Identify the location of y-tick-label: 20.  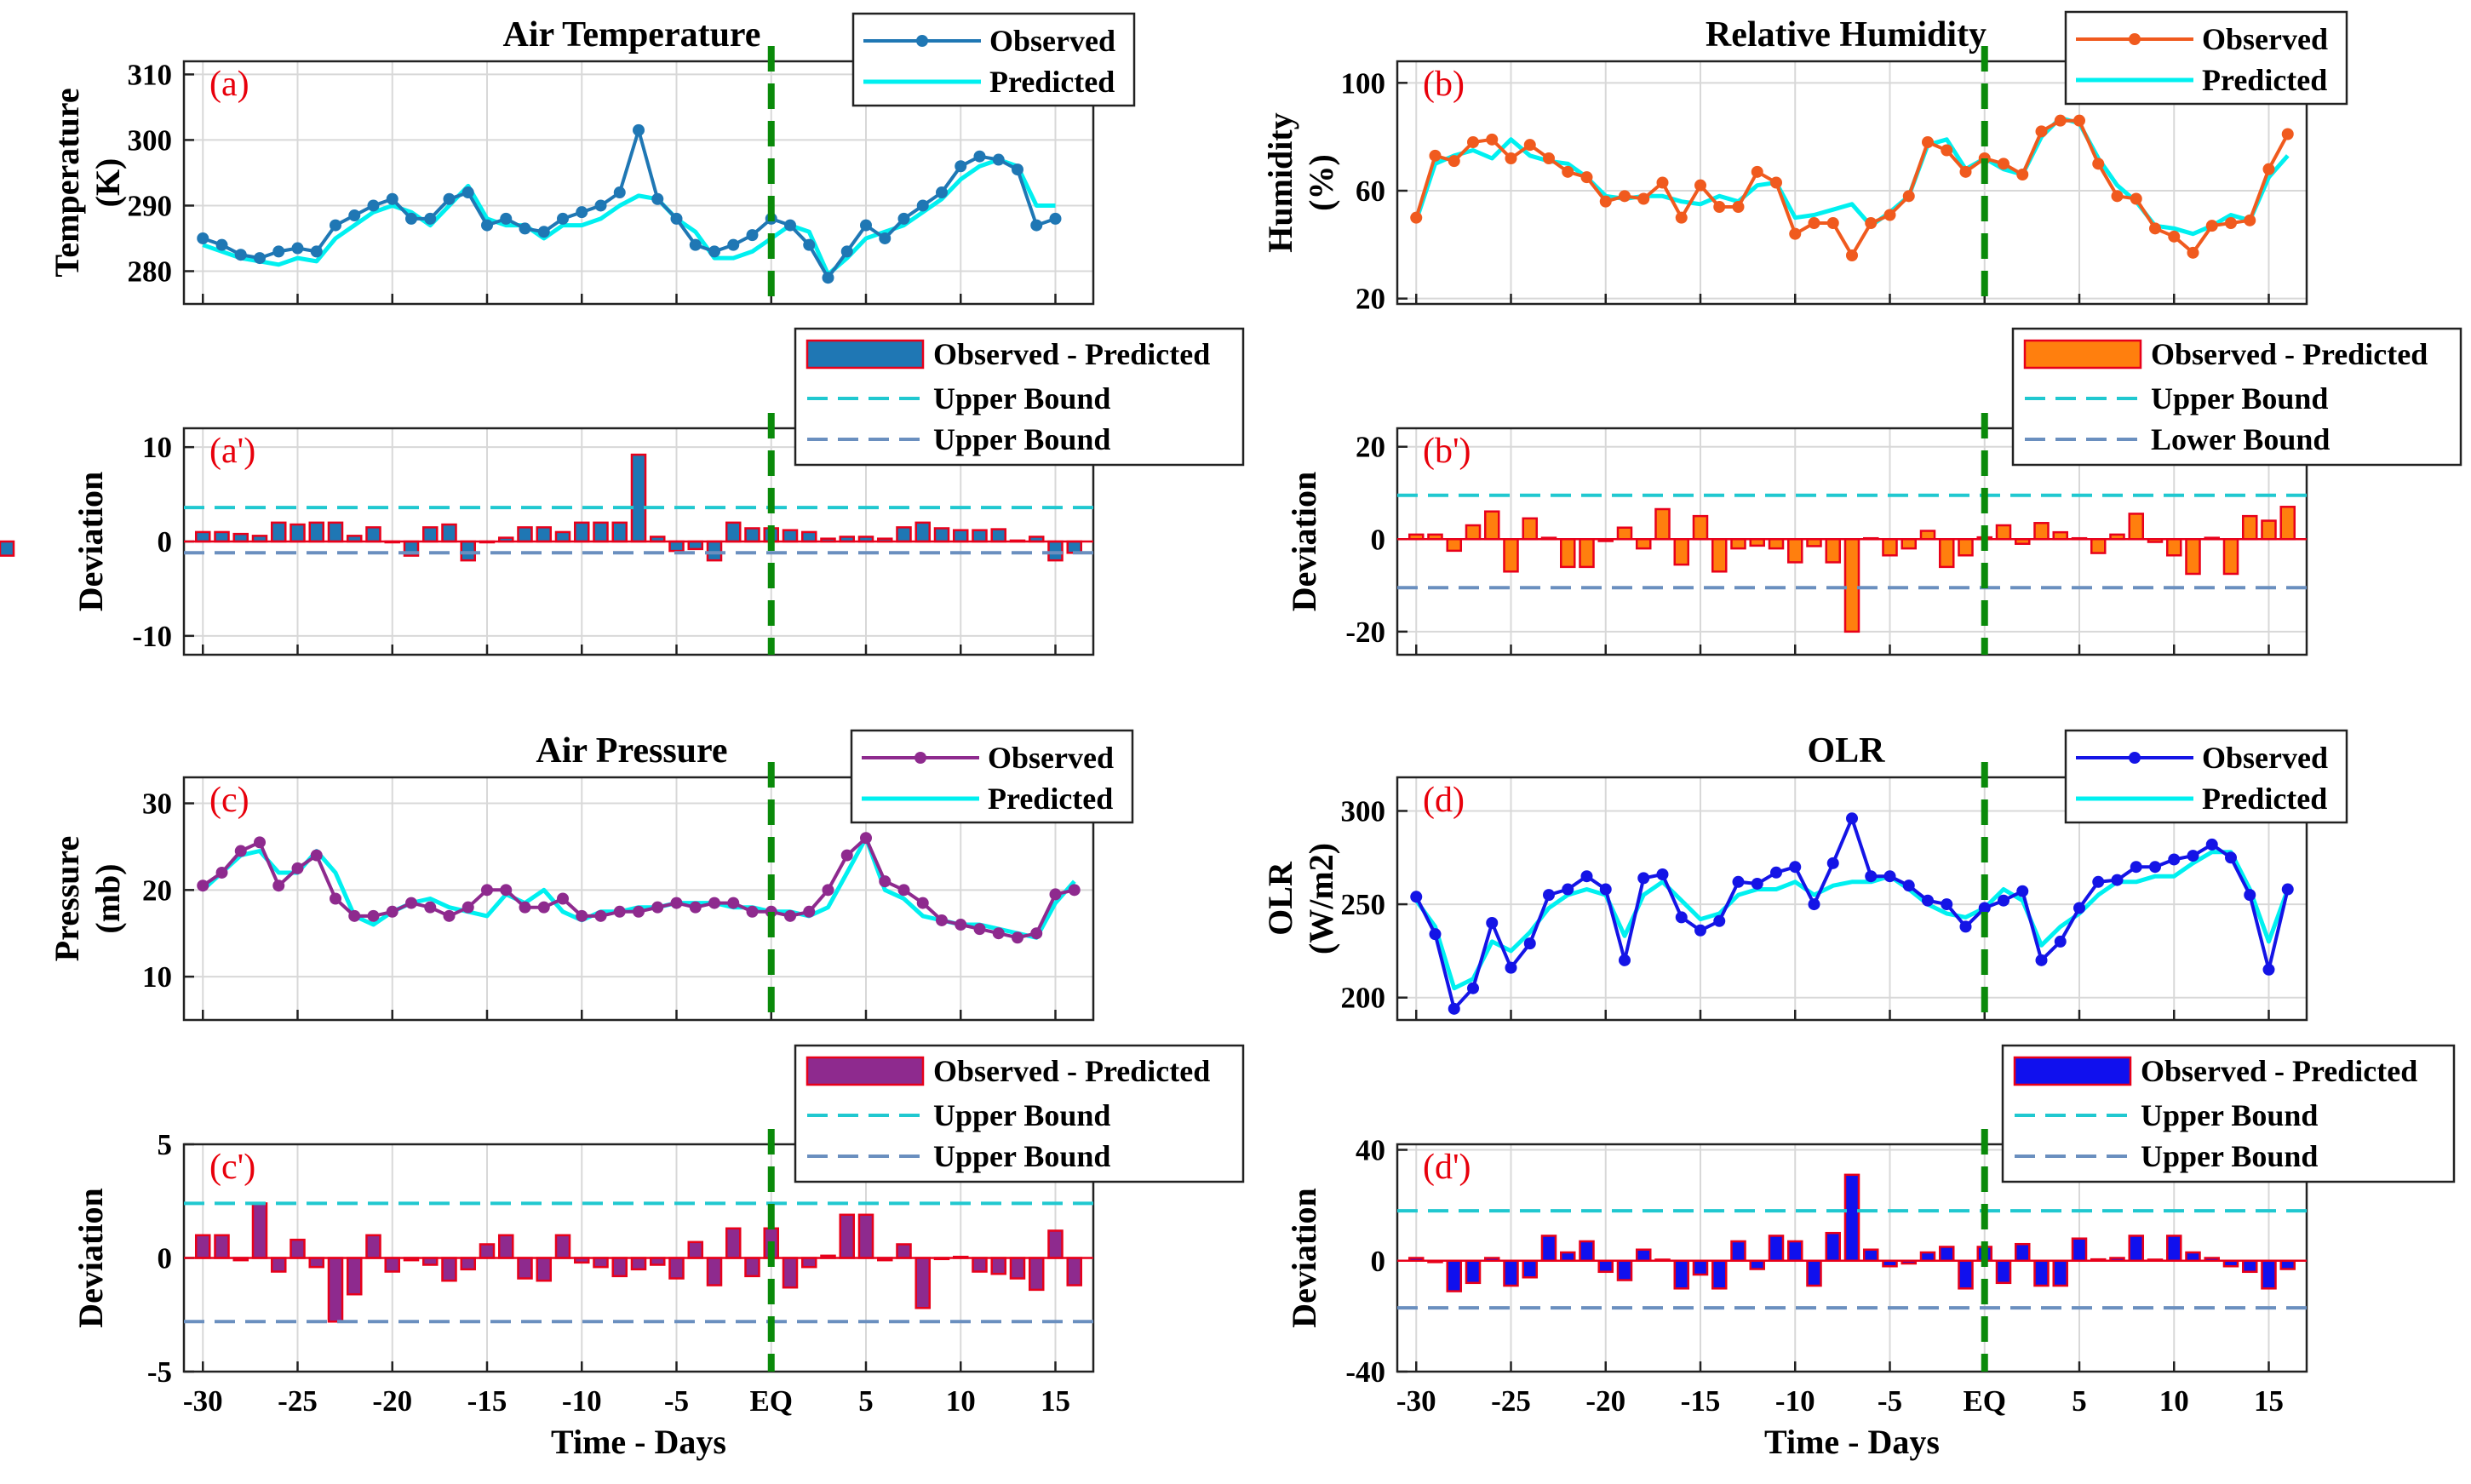
(157, 891).